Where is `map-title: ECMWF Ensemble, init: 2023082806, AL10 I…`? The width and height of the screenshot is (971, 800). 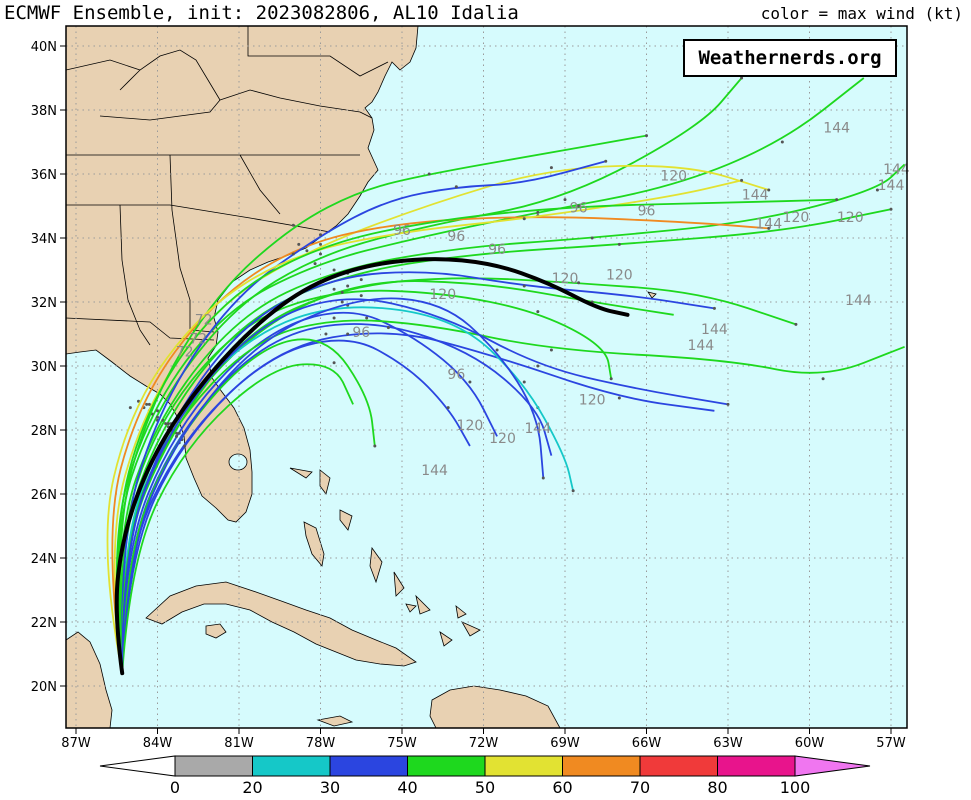 map-title: ECMWF Ensemble, init: 2023082806, AL10 I… is located at coordinates (261, 13).